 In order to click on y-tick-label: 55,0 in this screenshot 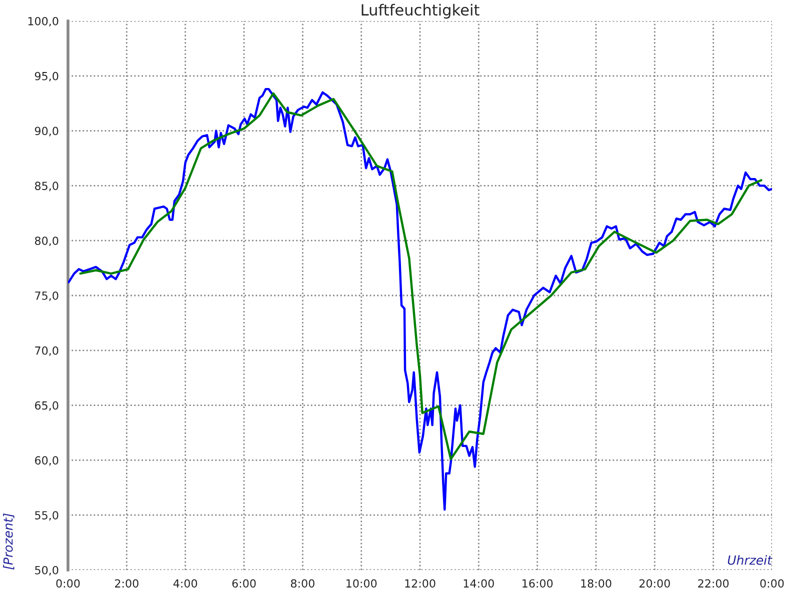, I will do `click(46, 516)`.